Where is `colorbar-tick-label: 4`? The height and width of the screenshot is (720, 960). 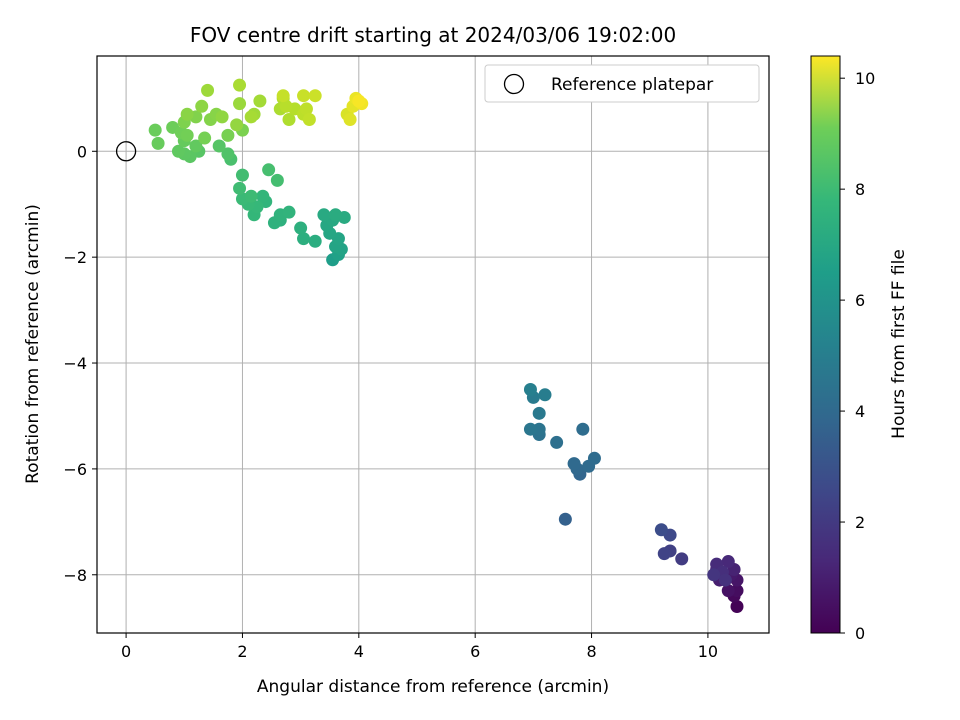
colorbar-tick-label: 4 is located at coordinates (860, 411).